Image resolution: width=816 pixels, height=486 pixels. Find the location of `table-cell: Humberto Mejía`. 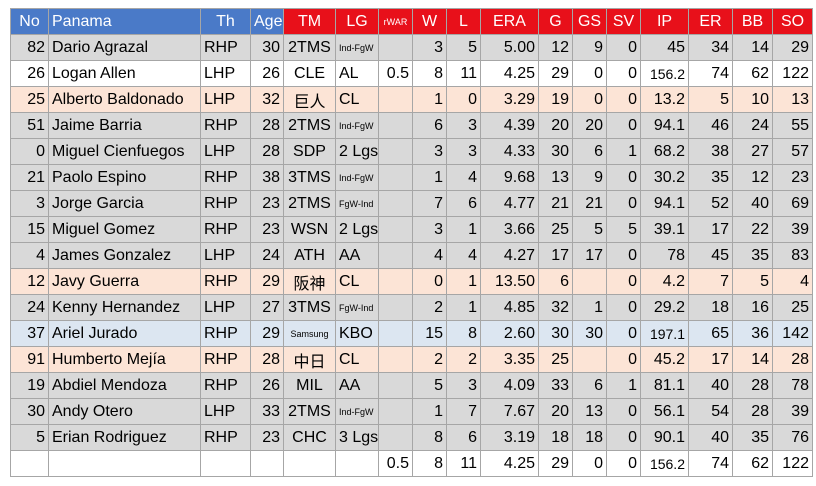

table-cell: Humberto Mejía is located at coordinates (124, 359).